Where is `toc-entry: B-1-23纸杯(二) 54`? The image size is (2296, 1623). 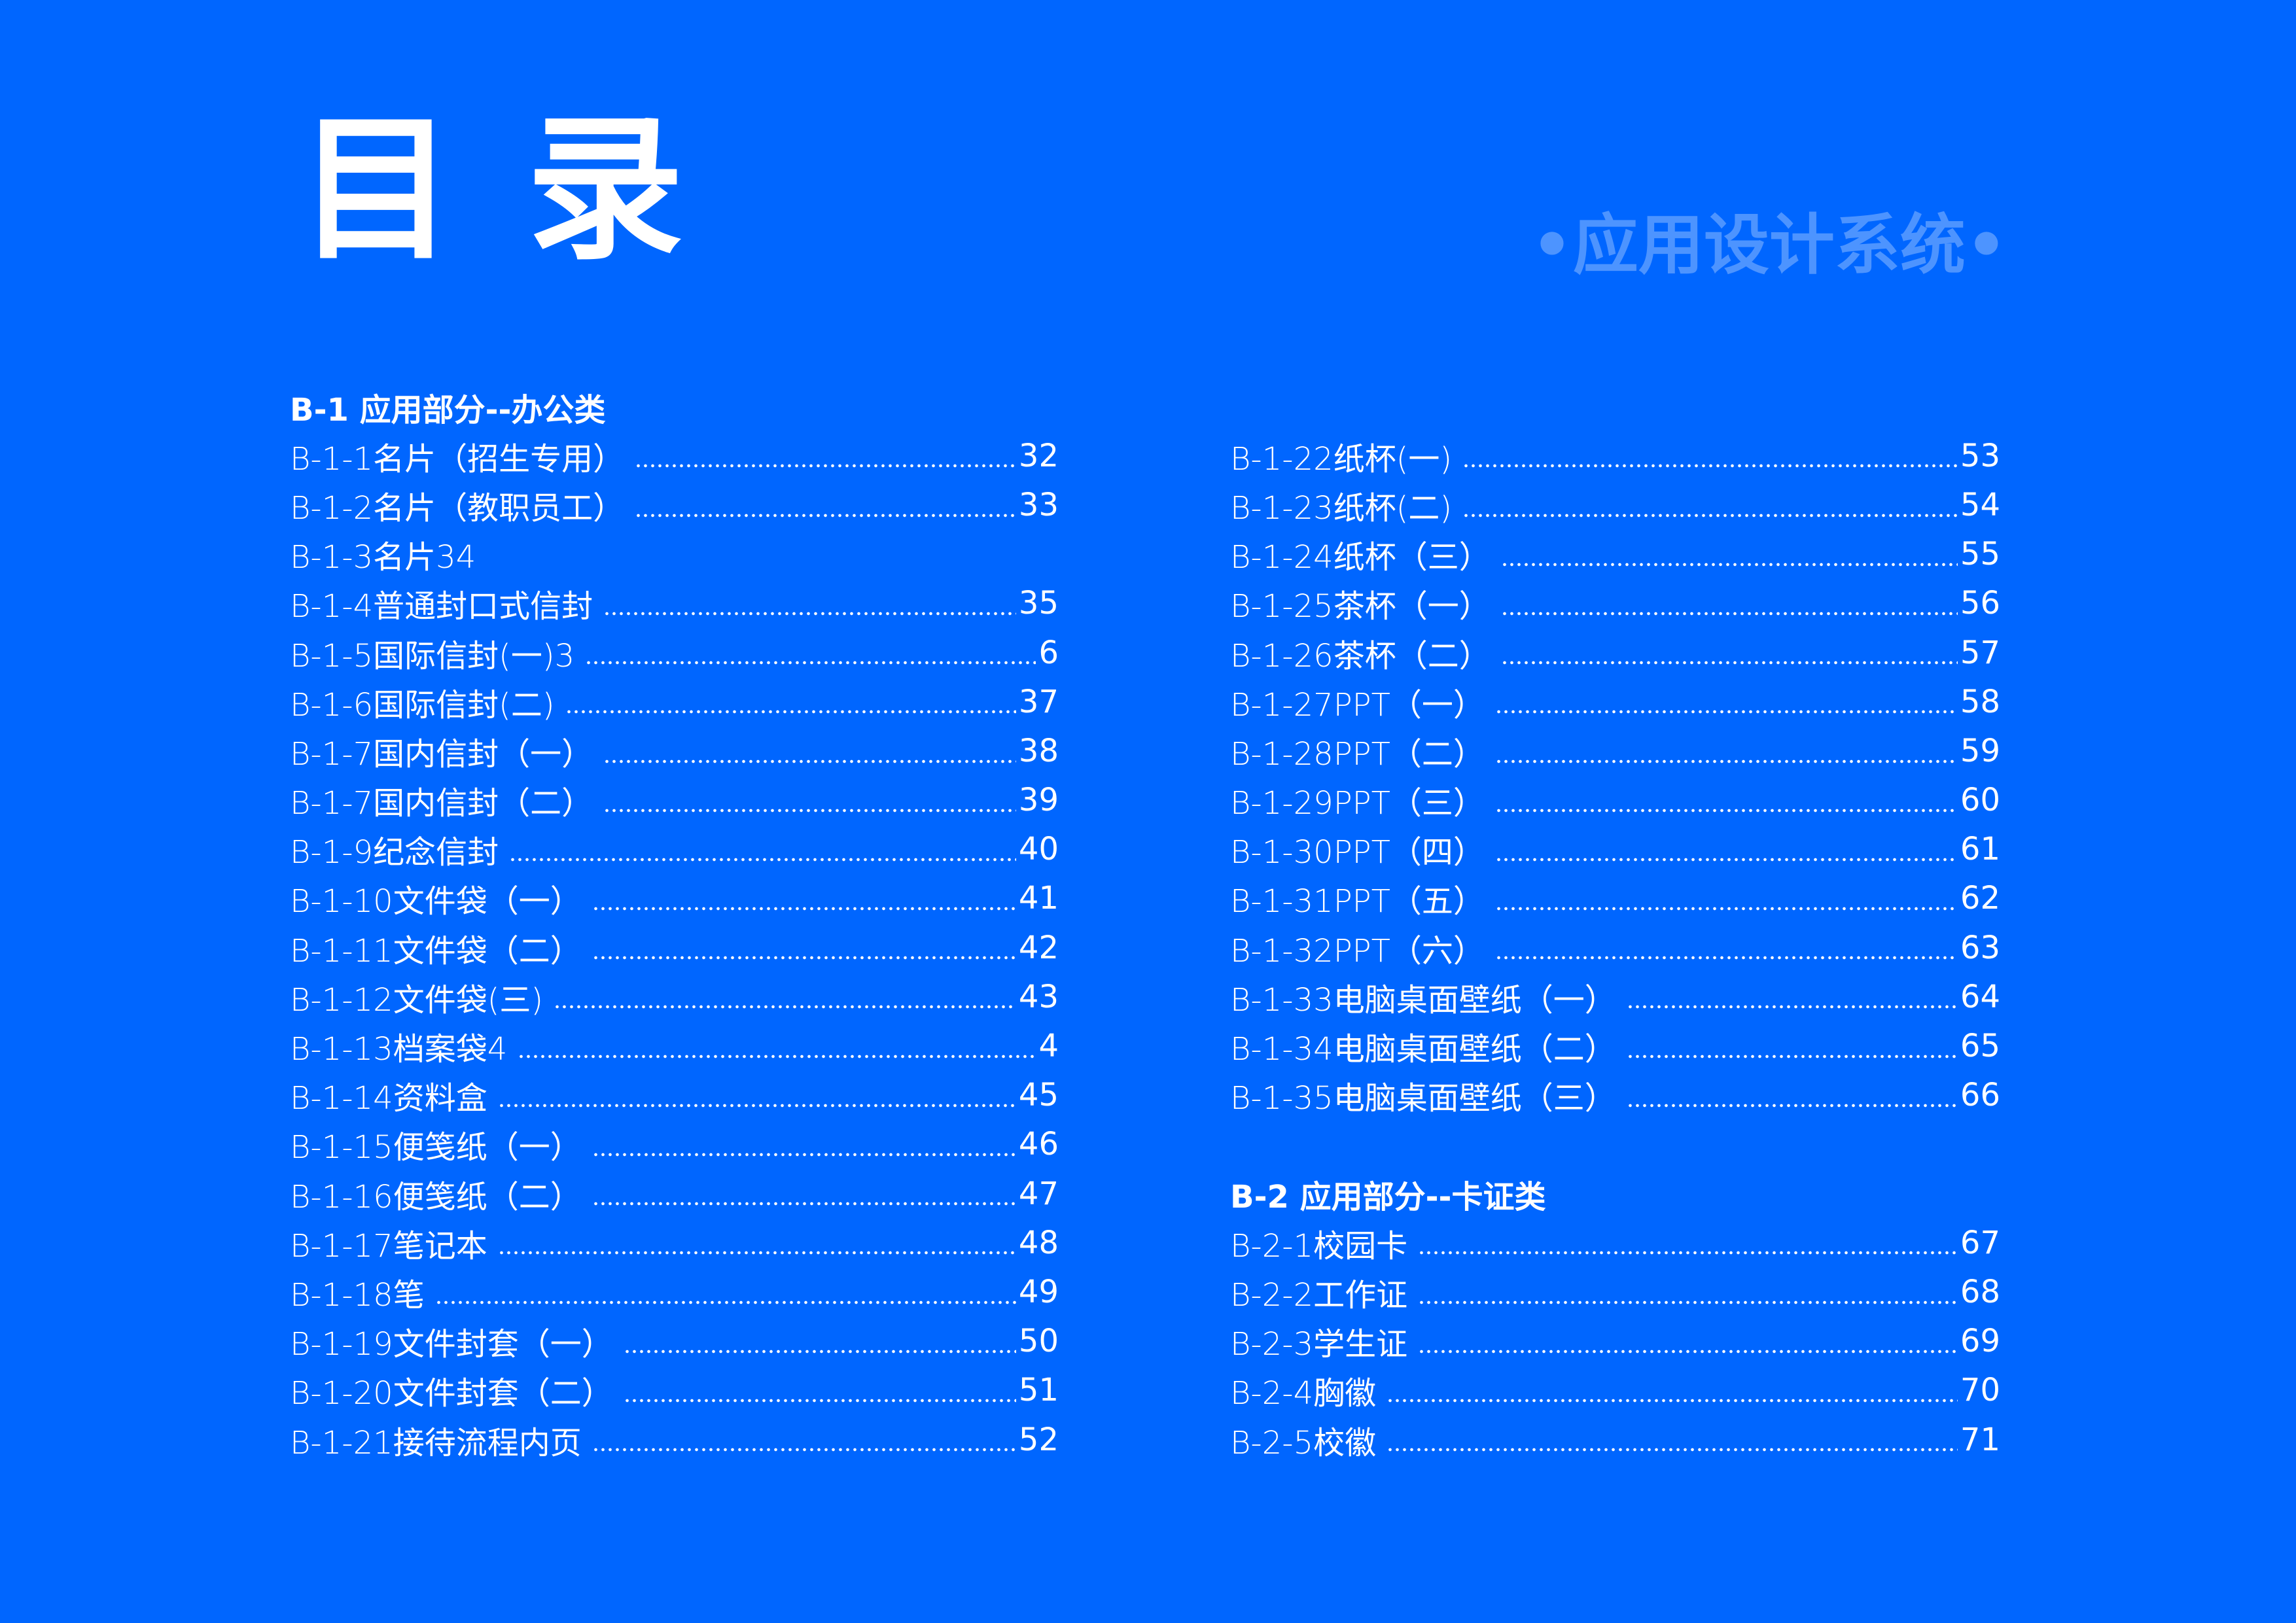
toc-entry: B-1-23纸杯(二) 54 is located at coordinates (1615, 505).